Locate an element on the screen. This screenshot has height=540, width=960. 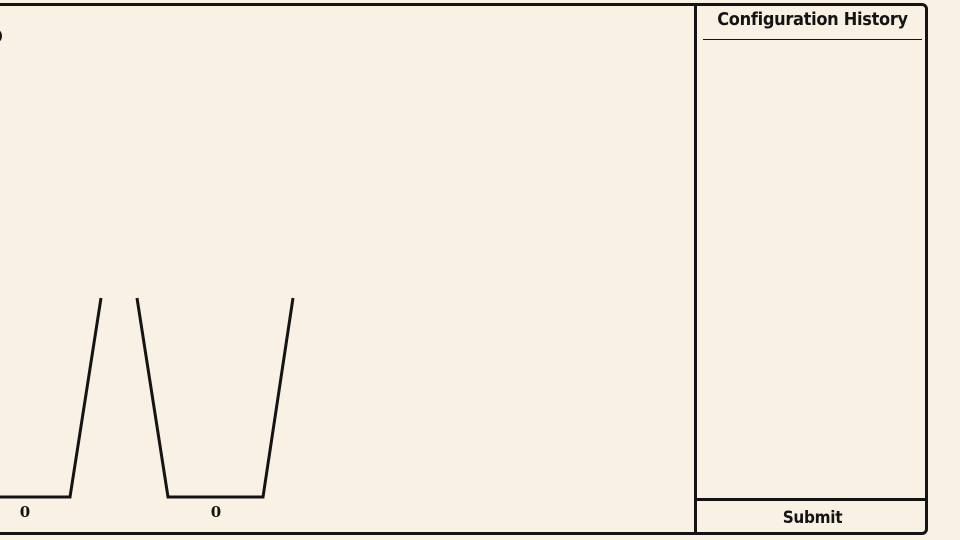
cups-drawing is located at coordinates (147, 398).